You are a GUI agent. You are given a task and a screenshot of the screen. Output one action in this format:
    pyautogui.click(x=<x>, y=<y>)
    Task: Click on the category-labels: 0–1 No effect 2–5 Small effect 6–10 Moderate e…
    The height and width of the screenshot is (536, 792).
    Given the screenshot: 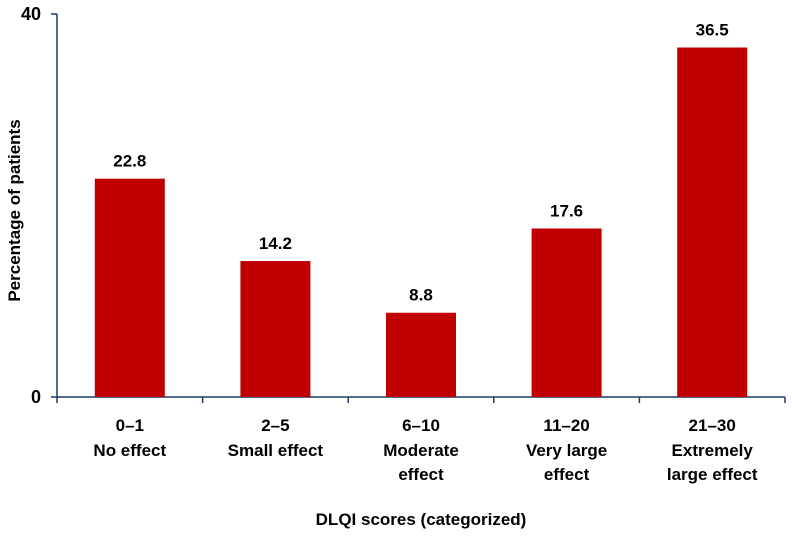 What is the action you would take?
    pyautogui.click(x=425, y=450)
    